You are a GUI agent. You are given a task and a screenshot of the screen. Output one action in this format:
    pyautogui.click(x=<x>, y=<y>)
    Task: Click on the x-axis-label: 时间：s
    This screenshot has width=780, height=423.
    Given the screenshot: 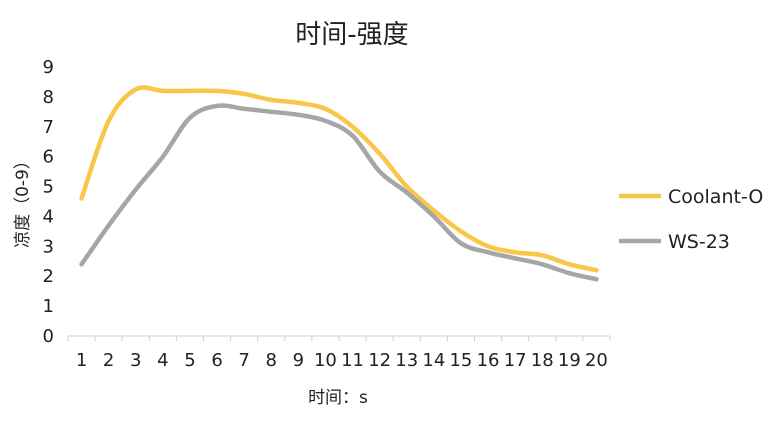 What is the action you would take?
    pyautogui.click(x=338, y=398)
    